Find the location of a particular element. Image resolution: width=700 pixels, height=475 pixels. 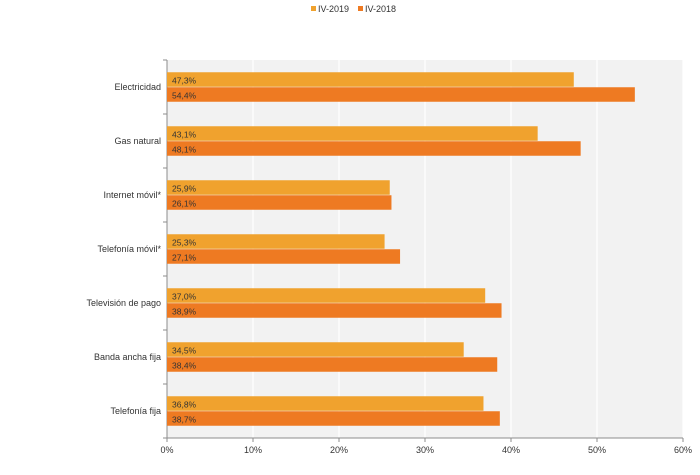

data-label: 36,8% is located at coordinates (184, 404).